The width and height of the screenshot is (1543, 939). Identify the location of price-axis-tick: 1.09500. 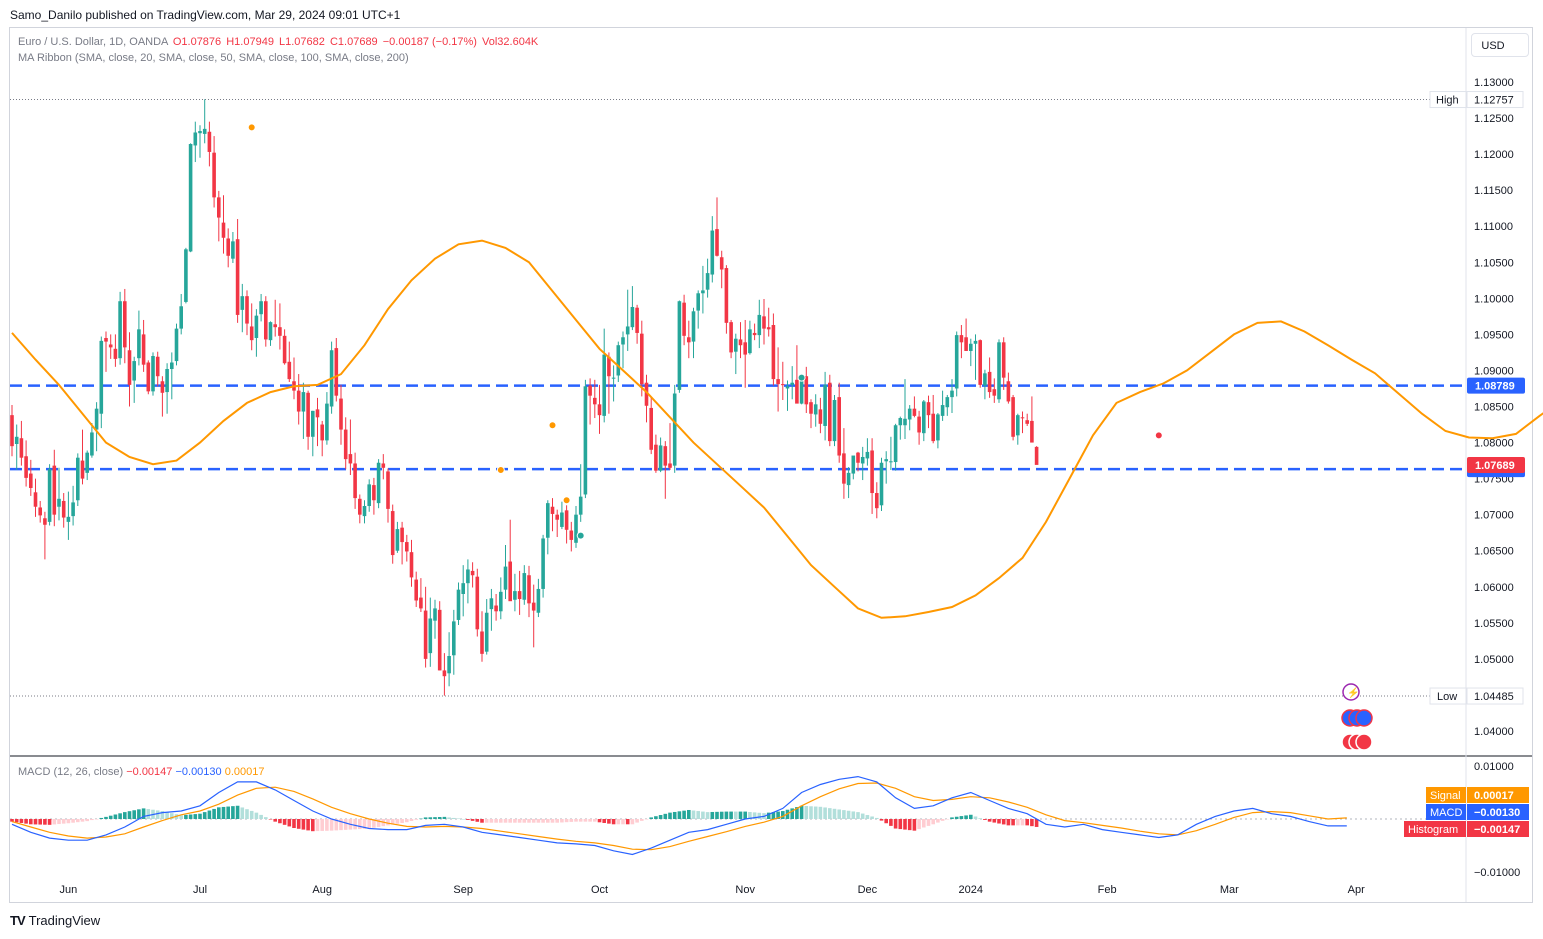
(1494, 335).